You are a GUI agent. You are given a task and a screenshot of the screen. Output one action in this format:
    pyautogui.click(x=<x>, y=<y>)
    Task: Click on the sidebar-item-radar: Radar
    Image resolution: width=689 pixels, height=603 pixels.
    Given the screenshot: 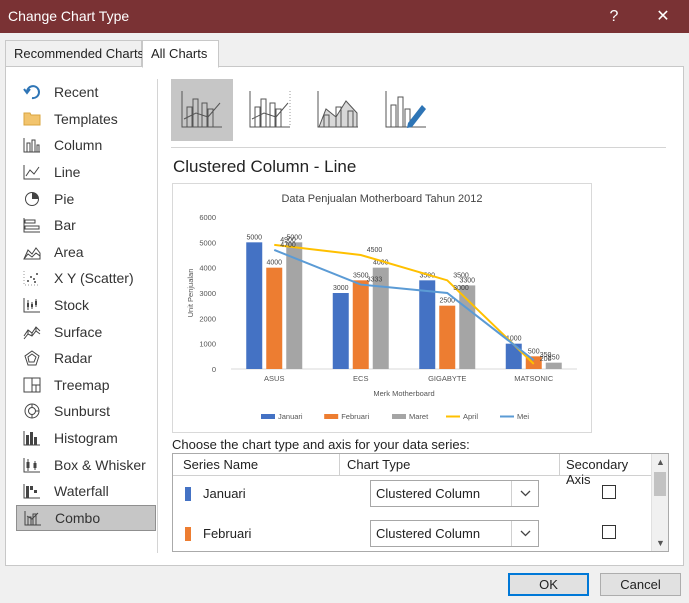 What is the action you would take?
    pyautogui.click(x=86, y=358)
    